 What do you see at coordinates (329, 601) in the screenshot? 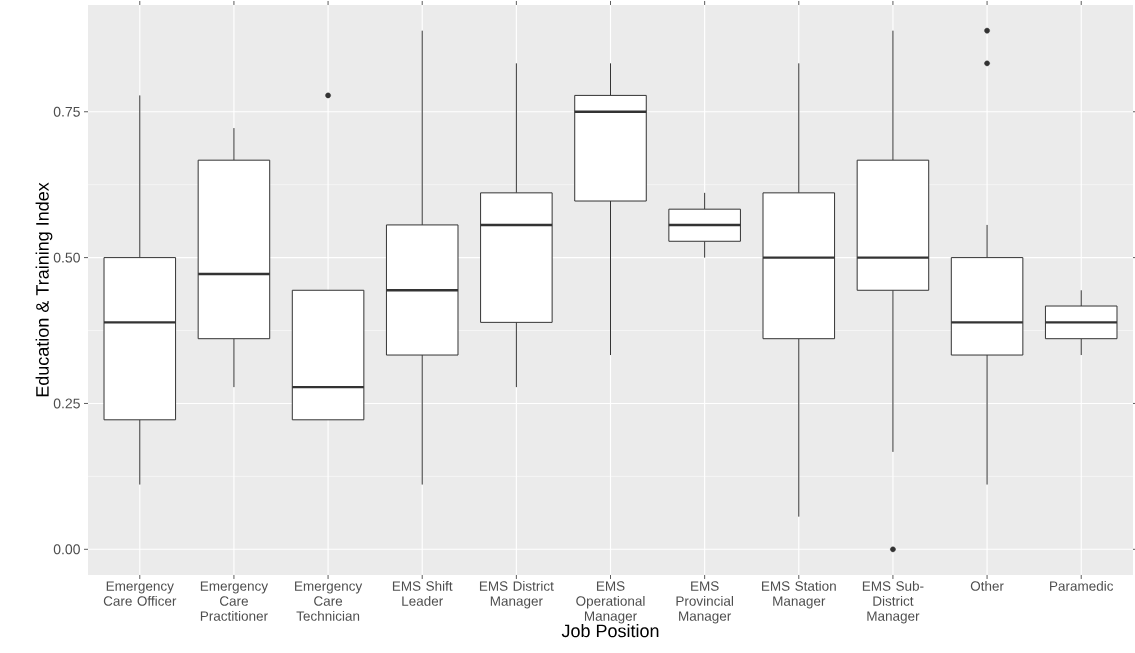
I see `x-tick-label: Emergency Care Technician` at bounding box center [329, 601].